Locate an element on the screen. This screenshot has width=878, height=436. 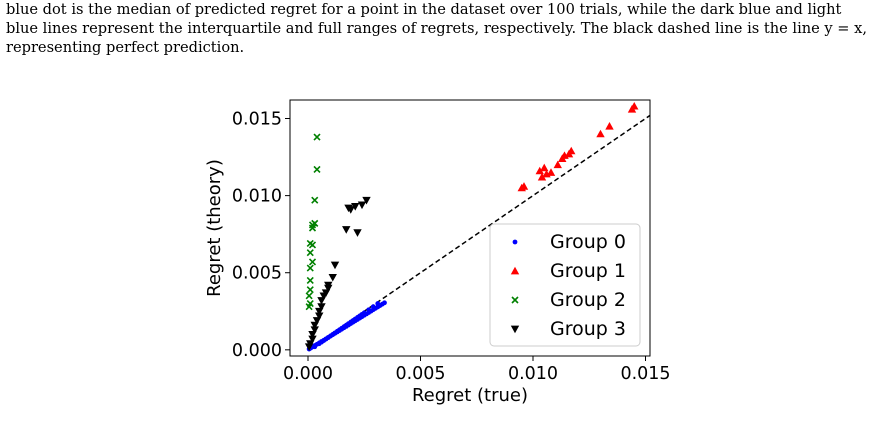
caption-line-3: representing perfect prediction. is located at coordinates (125, 47).